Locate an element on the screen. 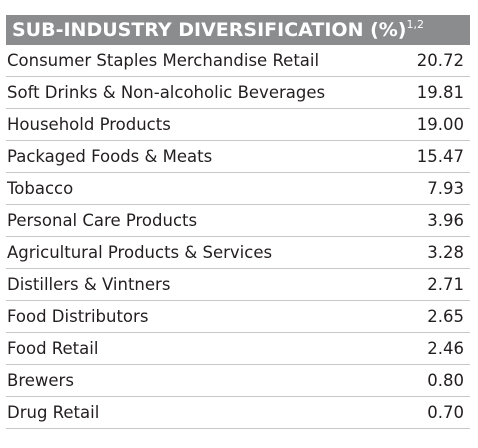 Image resolution: width=478 pixels, height=448 pixels. table-row: Packaged Foods & Meats 15.47 is located at coordinates (238, 157).